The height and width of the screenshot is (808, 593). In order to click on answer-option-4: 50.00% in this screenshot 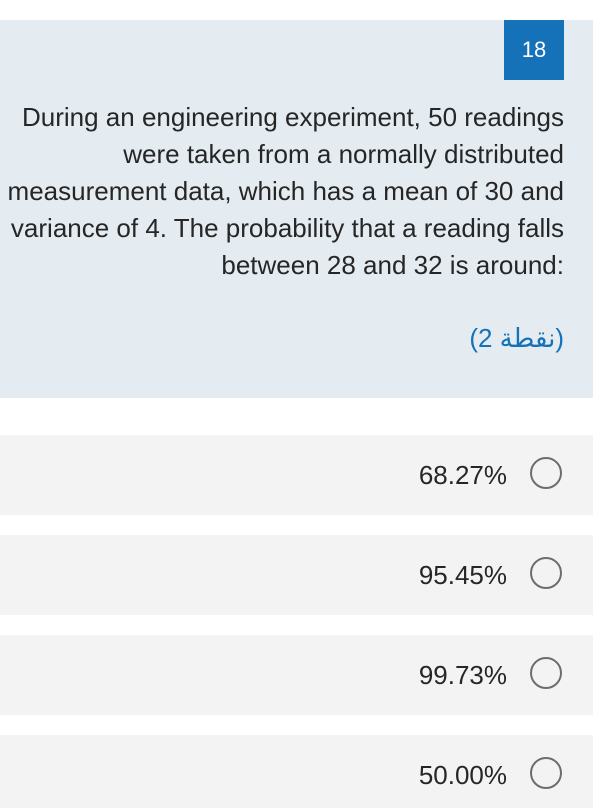, I will do `click(296, 771)`.